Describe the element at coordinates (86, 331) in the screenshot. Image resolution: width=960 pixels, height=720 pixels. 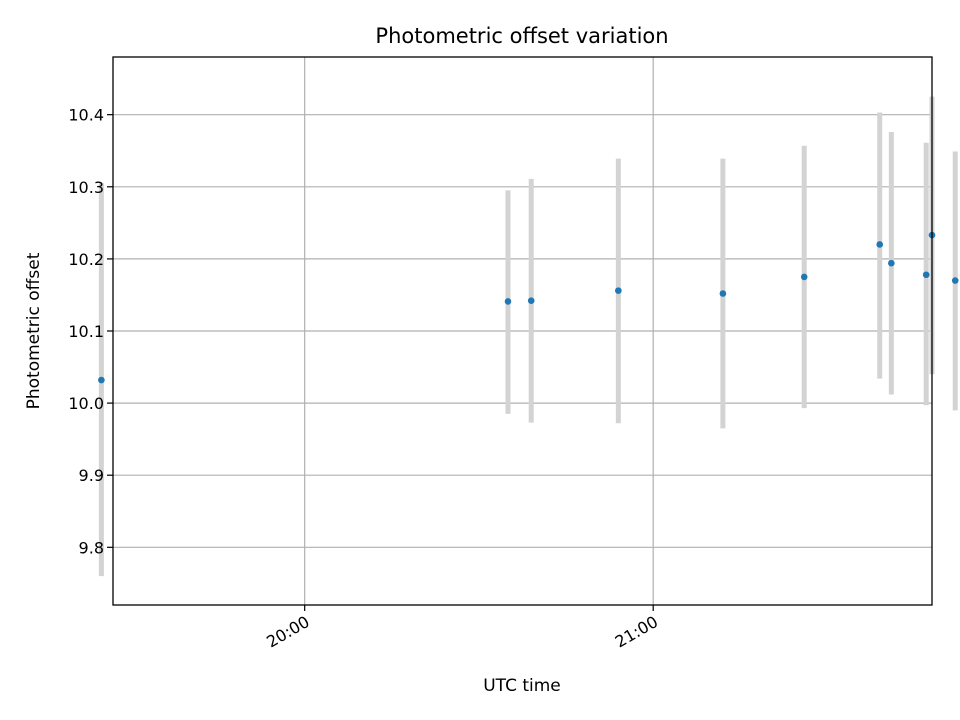
I see `y-tick-label: 10.1` at that location.